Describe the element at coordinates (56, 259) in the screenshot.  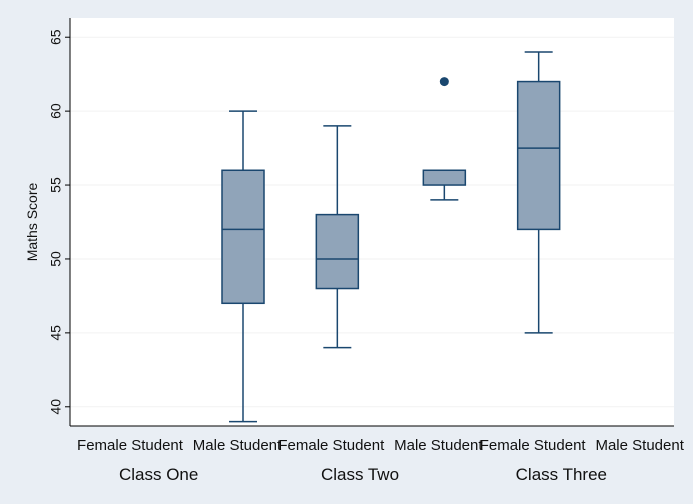
I see `y-tick-label: 50` at that location.